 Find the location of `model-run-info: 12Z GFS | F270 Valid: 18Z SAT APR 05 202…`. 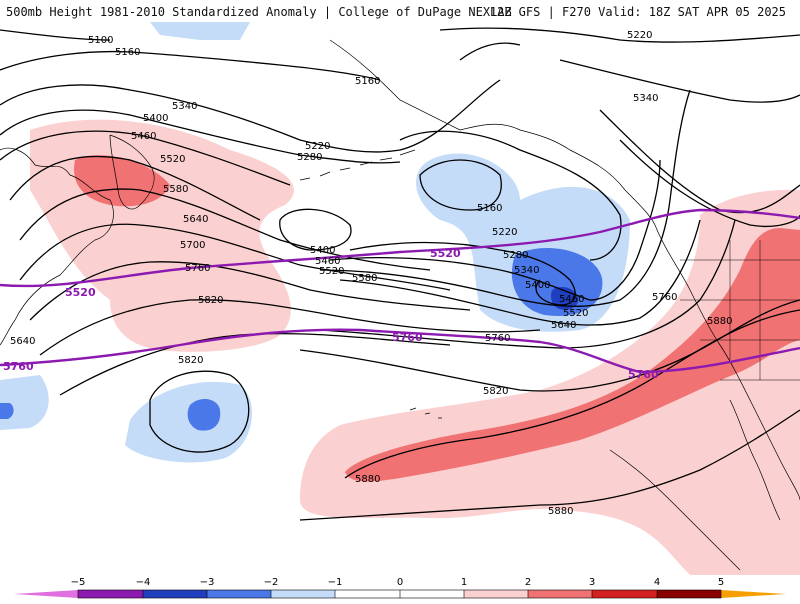

model-run-info: 12Z GFS | F270 Valid: 18Z SAT APR 05 202… is located at coordinates (637, 12).